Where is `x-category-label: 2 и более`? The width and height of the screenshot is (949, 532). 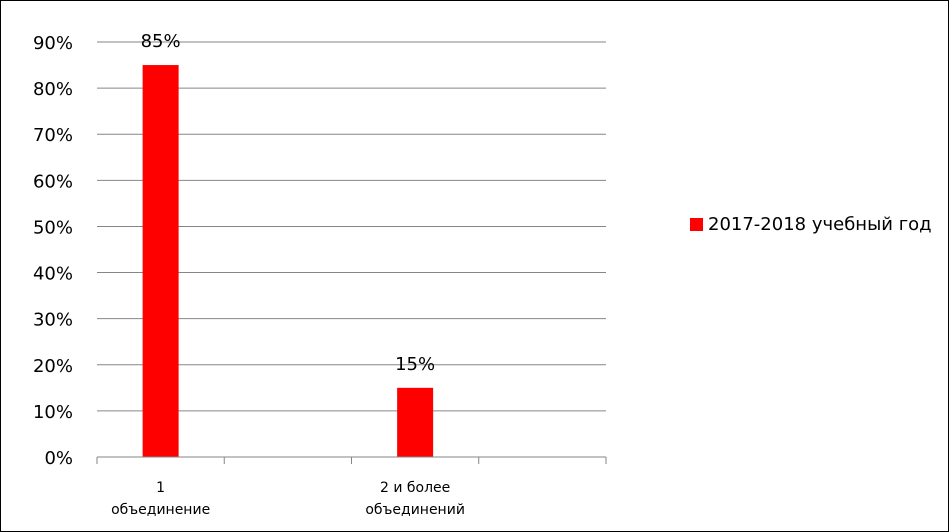
x-category-label: 2 и более is located at coordinates (415, 488).